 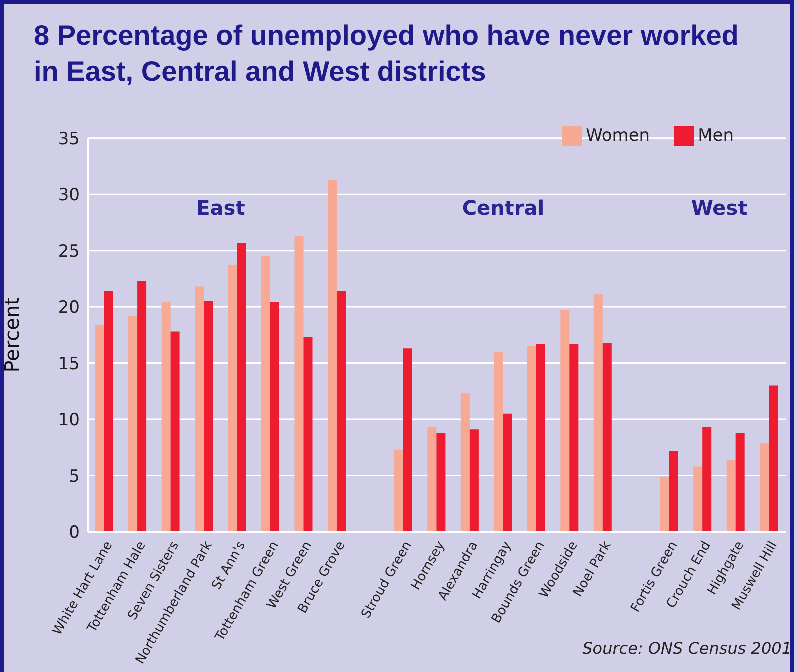 I want to click on y-tick-label: 10, so click(x=69, y=420).